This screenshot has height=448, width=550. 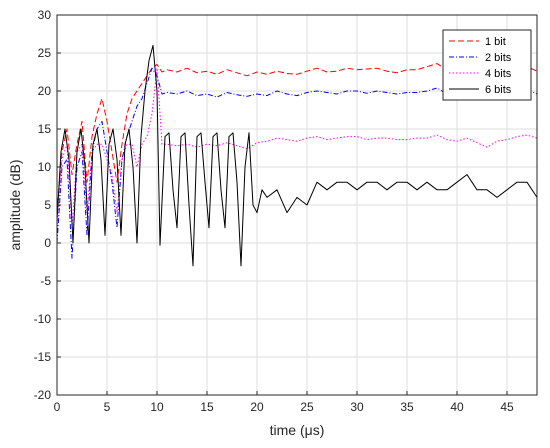 What do you see at coordinates (47, 205) in the screenshot?
I see `y-tick-label: 5` at bounding box center [47, 205].